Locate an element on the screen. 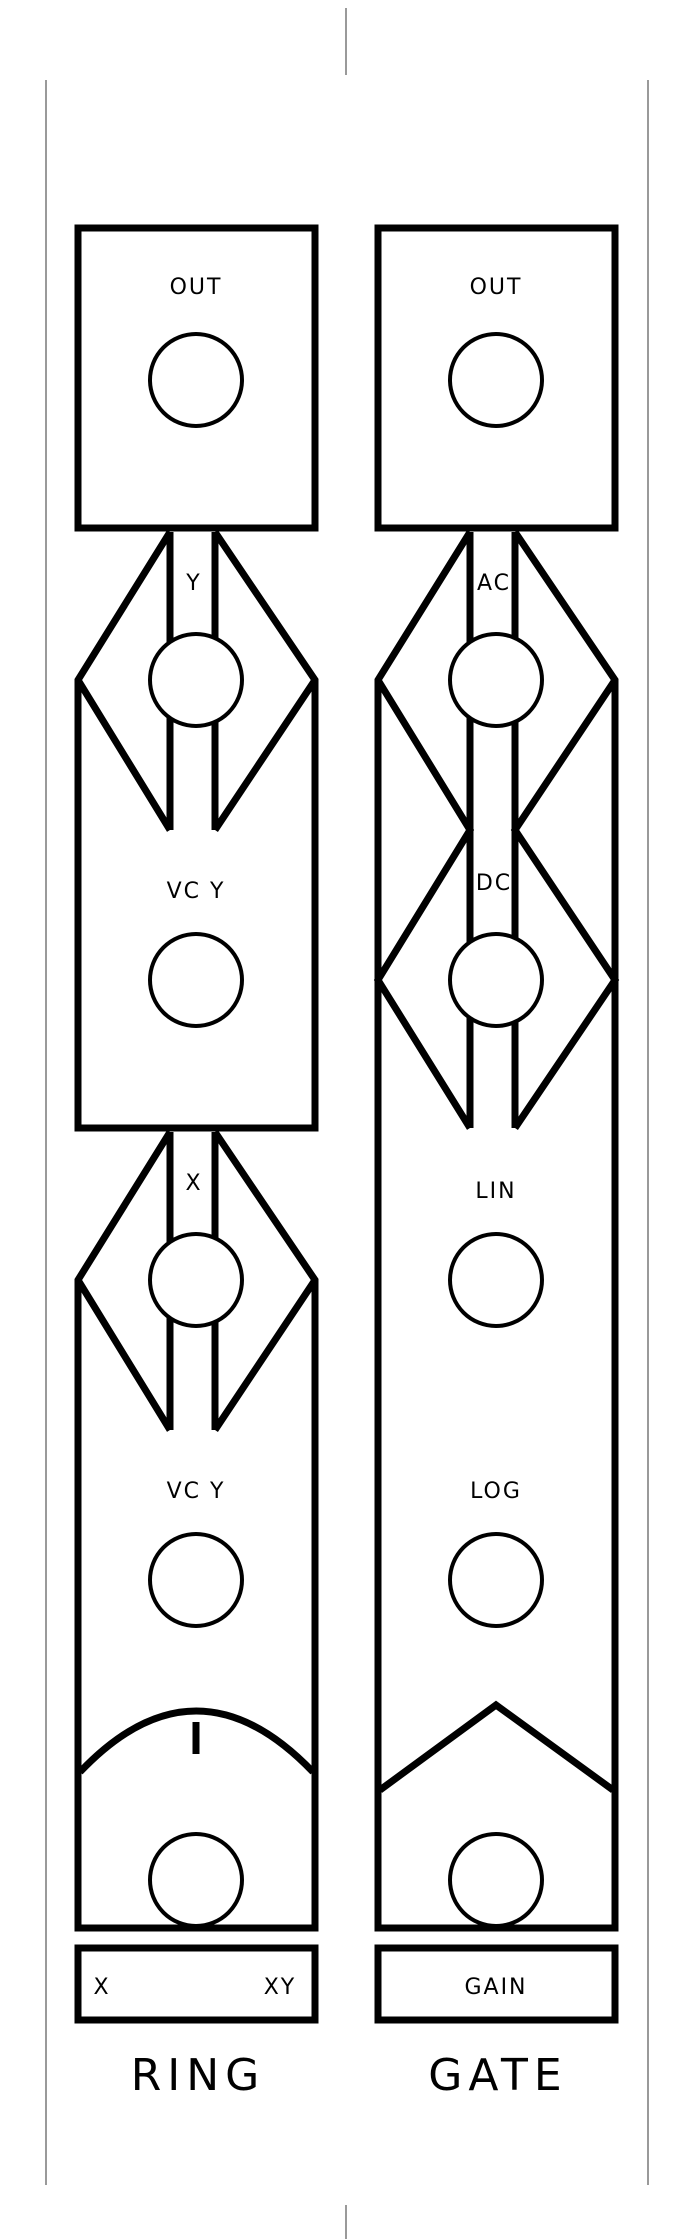 Image resolution: width=693 pixels, height=2239 pixels. ring-x-label: X is located at coordinates (193, 1183).